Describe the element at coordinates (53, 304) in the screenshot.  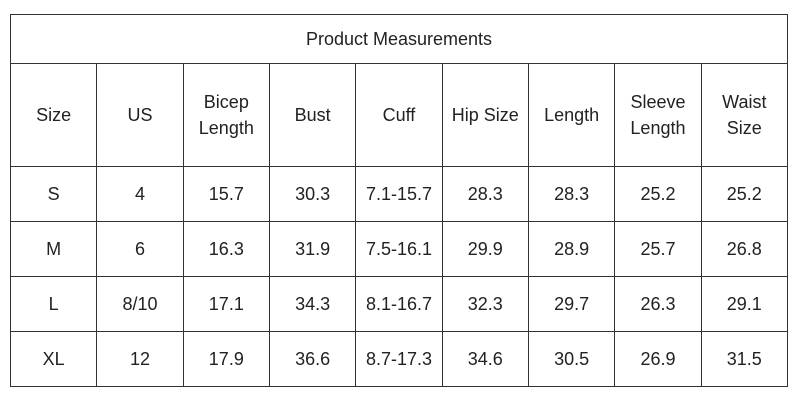
I see `data-cell: L` at that location.